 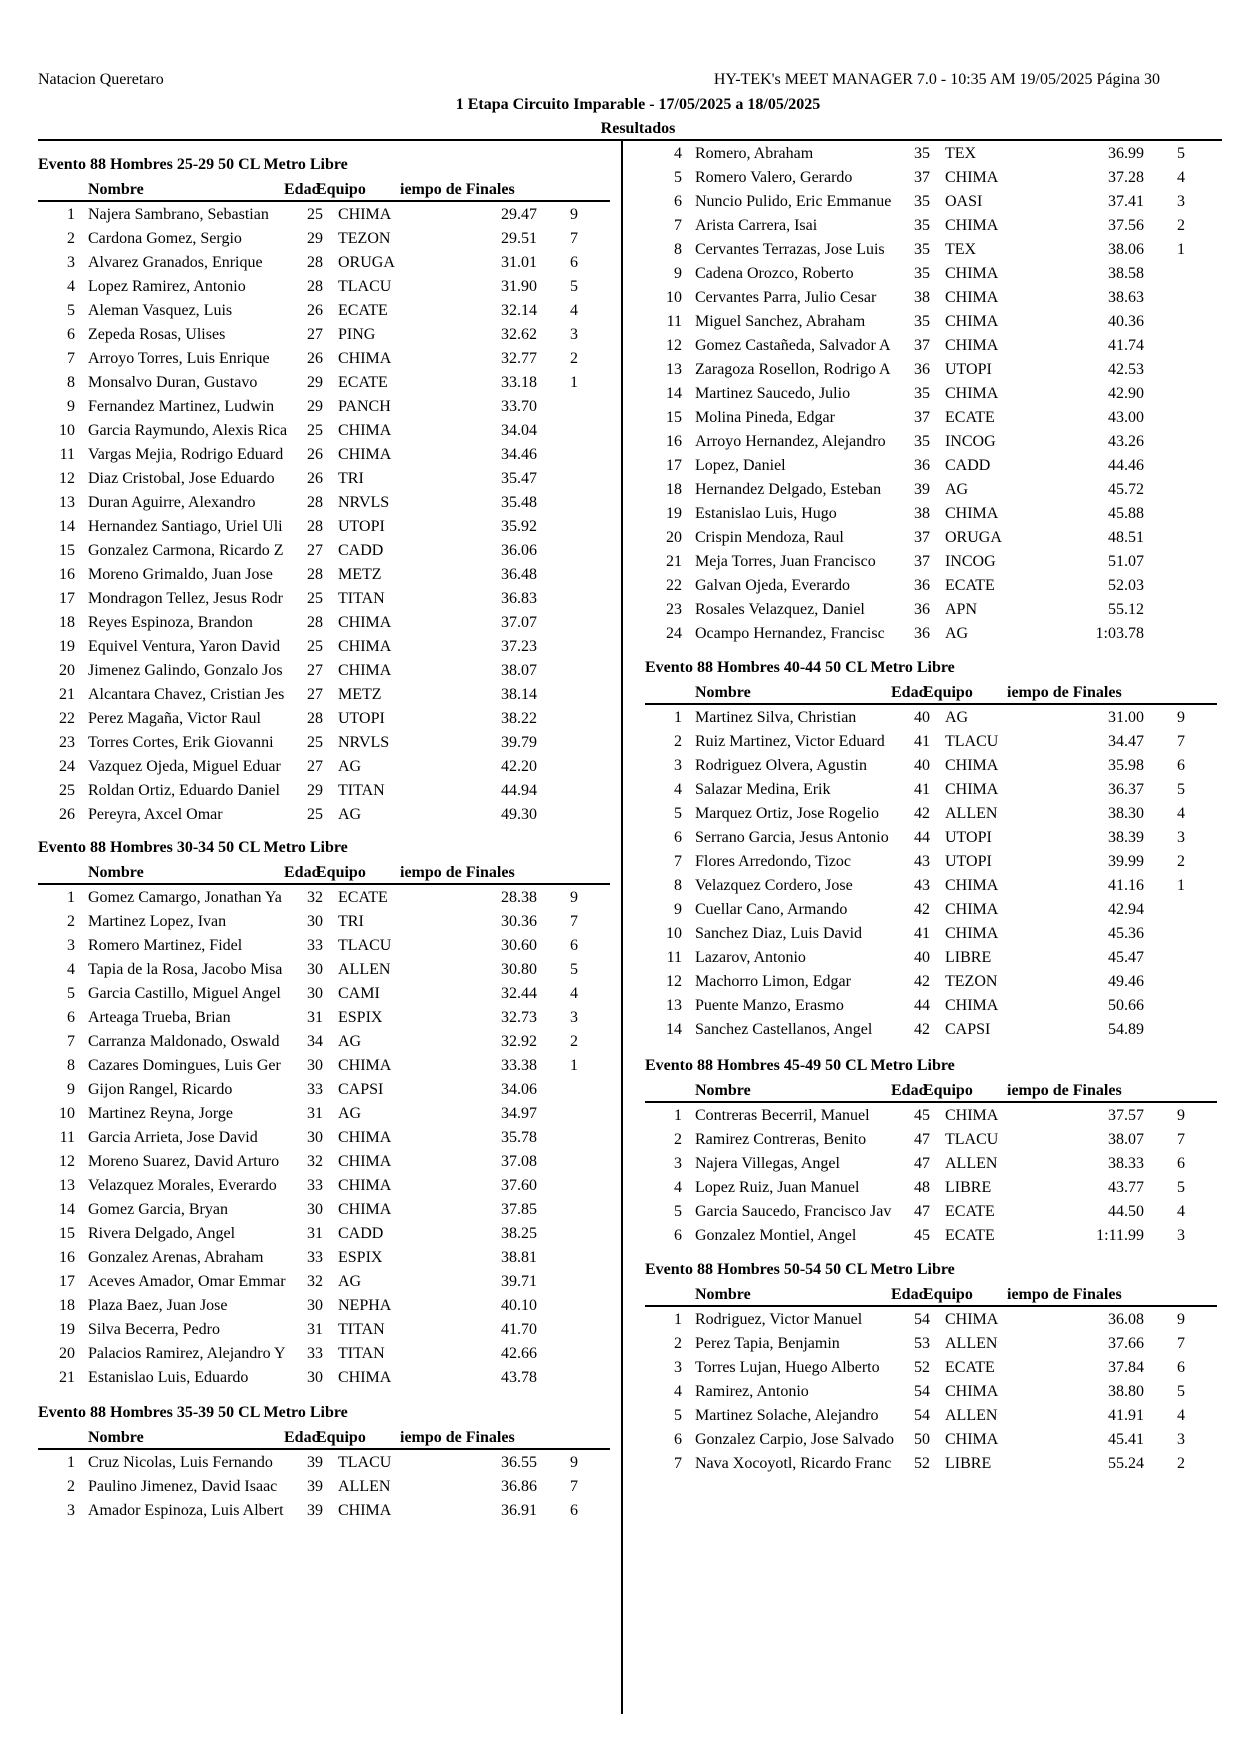 What do you see at coordinates (1126, 1343) in the screenshot?
I see `final-time: 37.66` at bounding box center [1126, 1343].